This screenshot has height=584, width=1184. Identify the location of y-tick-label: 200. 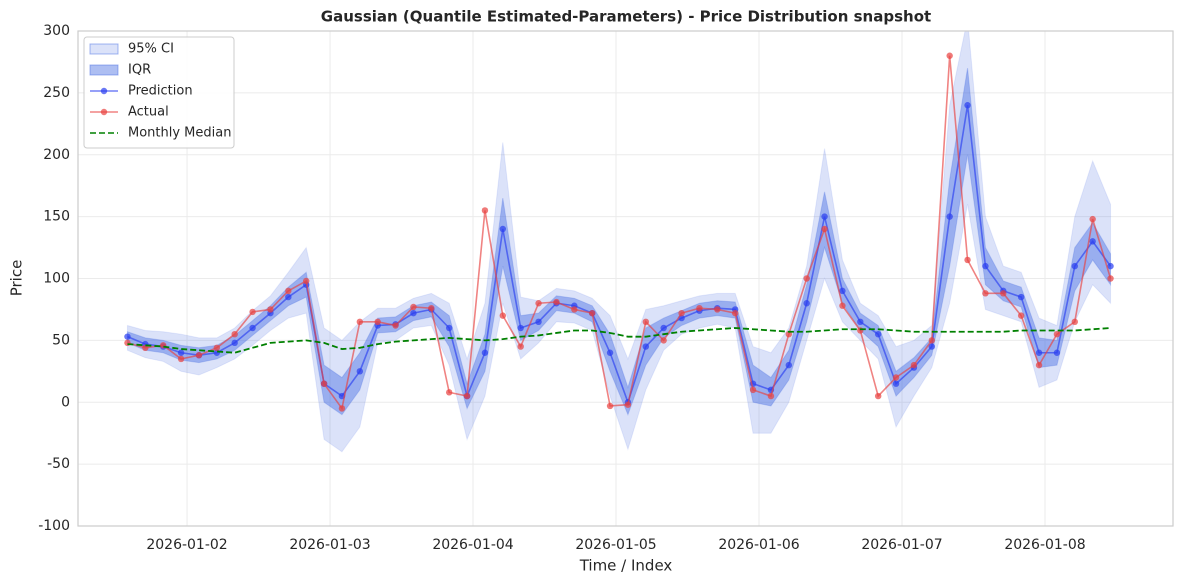
(56, 155).